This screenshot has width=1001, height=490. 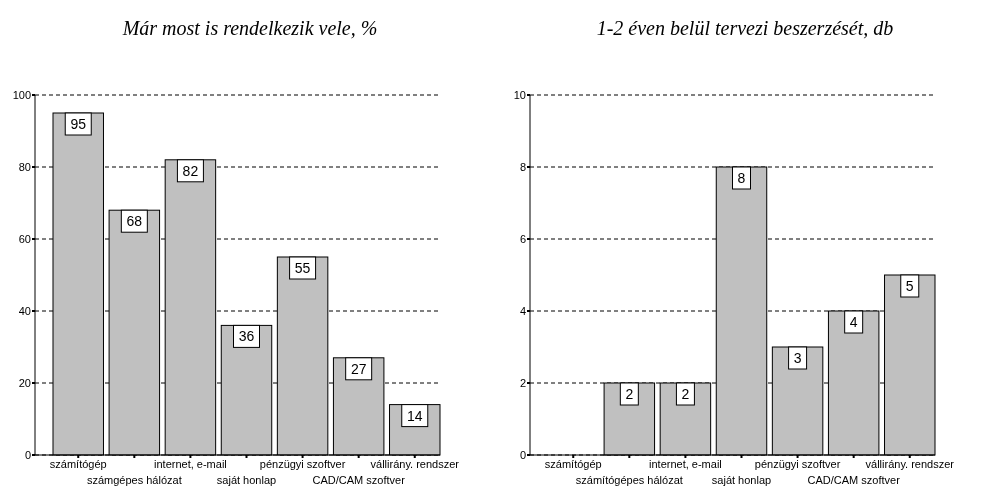 What do you see at coordinates (358, 368) in the screenshot?
I see `data-label: 27` at bounding box center [358, 368].